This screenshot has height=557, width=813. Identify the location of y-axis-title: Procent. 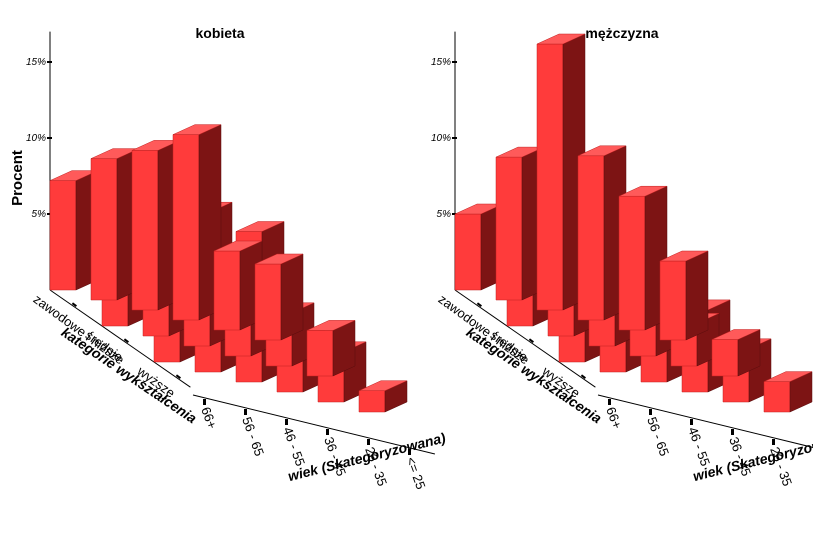
(17, 178).